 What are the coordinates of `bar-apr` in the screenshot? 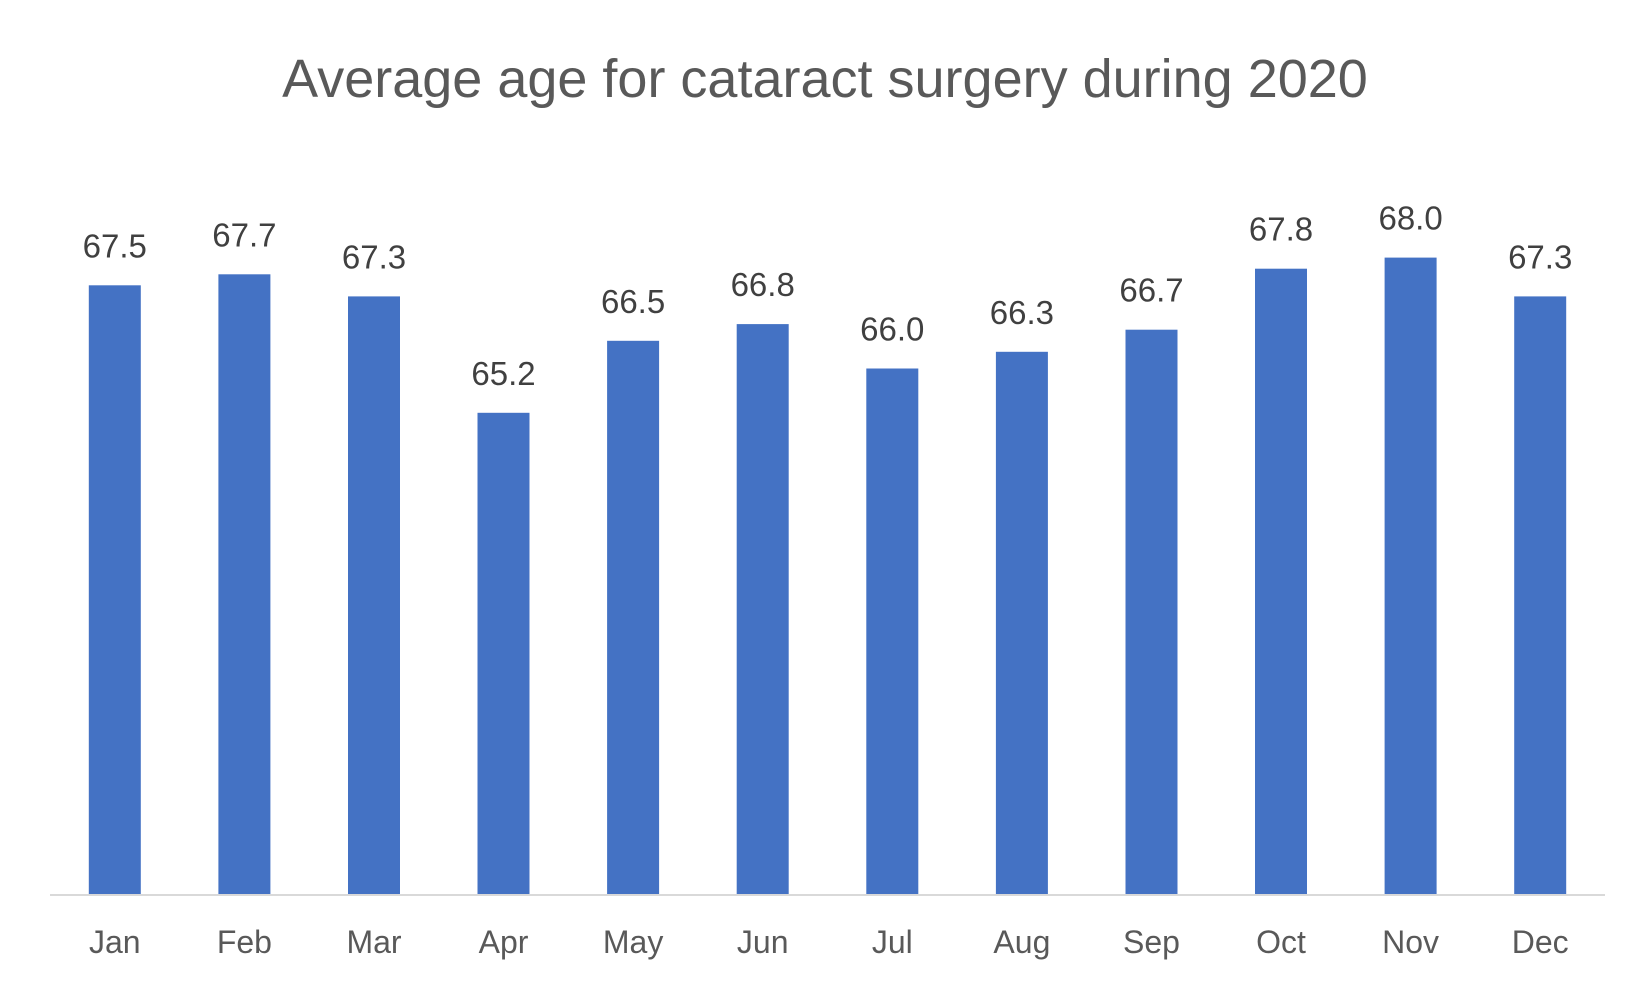 It's located at (503, 653).